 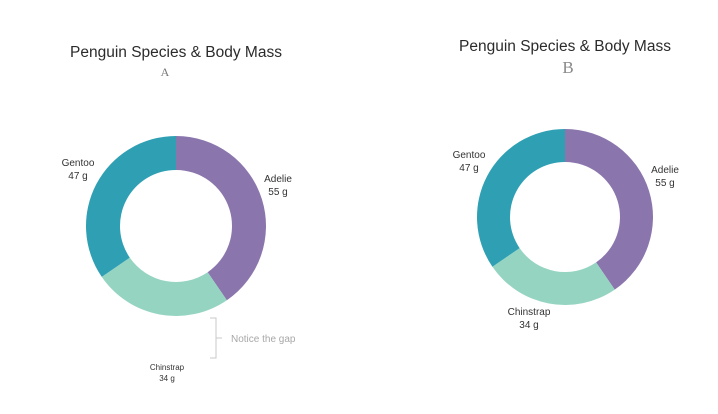 I want to click on chart-a-value-chinstrap: 34 g, so click(x=167, y=378).